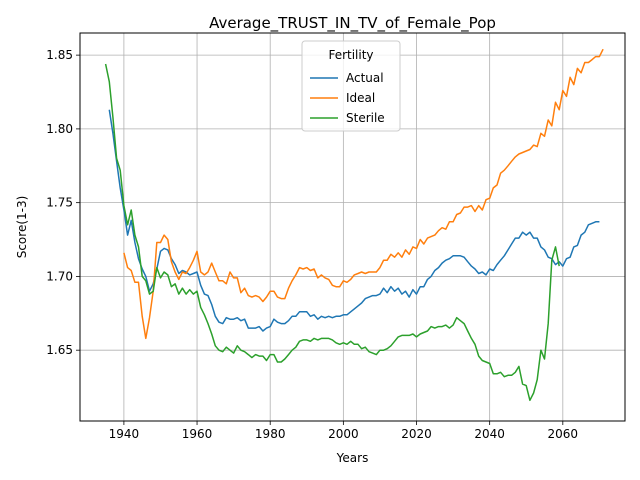 The image size is (640, 480). What do you see at coordinates (59, 55) in the screenshot?
I see `y-tick-label: 1.85` at bounding box center [59, 55].